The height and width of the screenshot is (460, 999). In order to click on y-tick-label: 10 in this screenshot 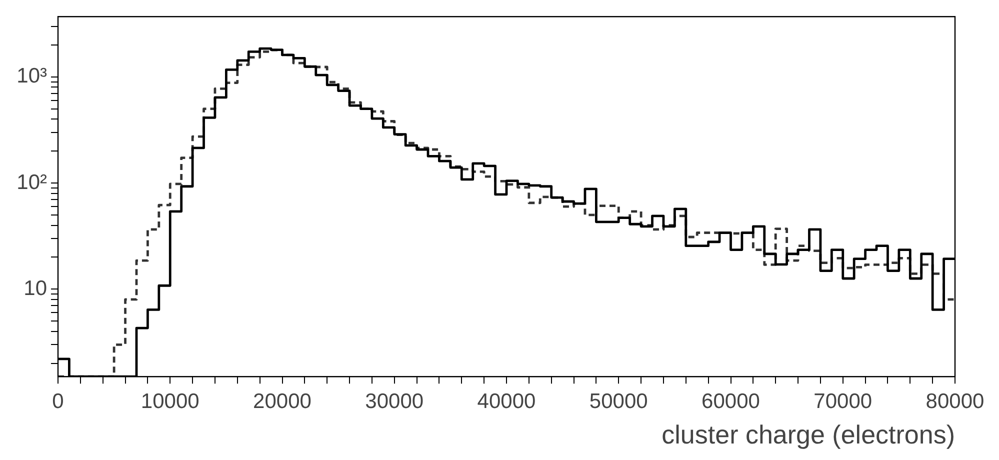, I will do `click(35, 288)`.